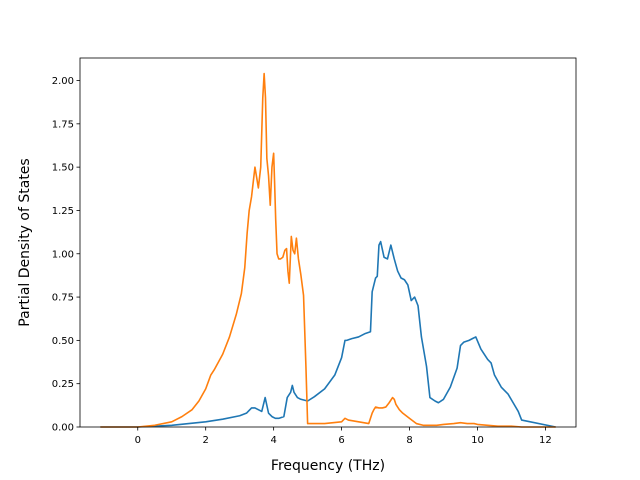 Image resolution: width=640 pixels, height=480 pixels. What do you see at coordinates (63, 168) in the screenshot?
I see `y-tick-label: 1.50` at bounding box center [63, 168].